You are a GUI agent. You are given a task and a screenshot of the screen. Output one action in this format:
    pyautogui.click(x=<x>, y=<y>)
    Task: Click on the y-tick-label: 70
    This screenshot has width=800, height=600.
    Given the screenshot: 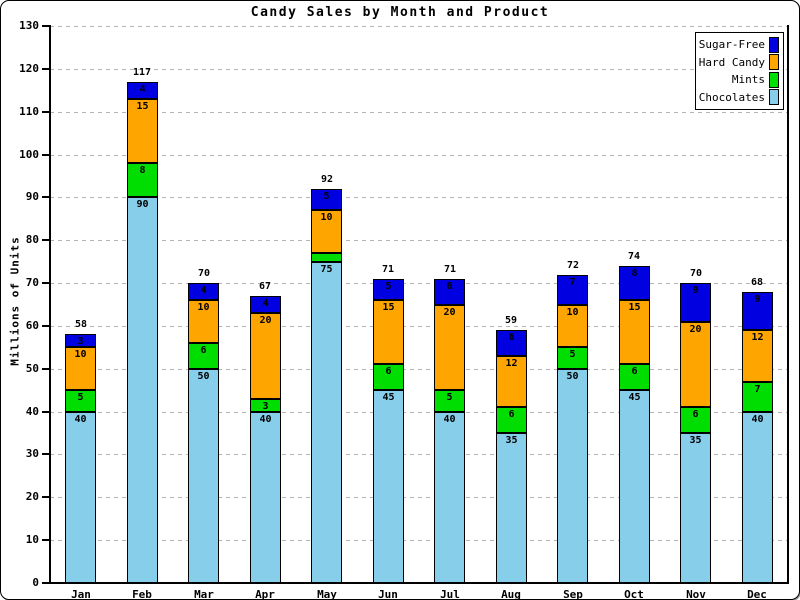 What is the action you would take?
    pyautogui.click(x=32, y=282)
    